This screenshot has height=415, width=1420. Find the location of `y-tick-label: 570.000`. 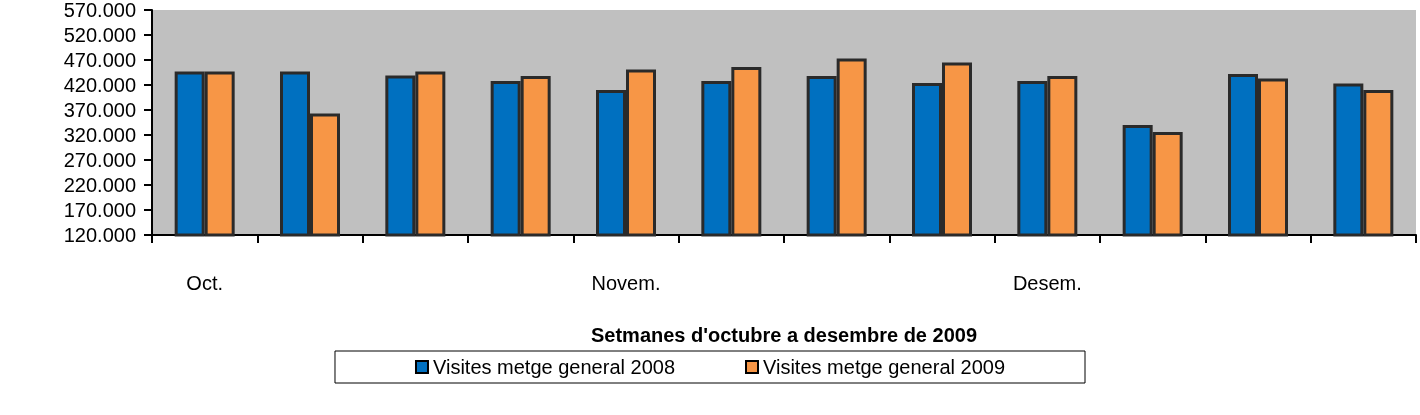

y-tick-label: 570.000 is located at coordinates (99, 10).